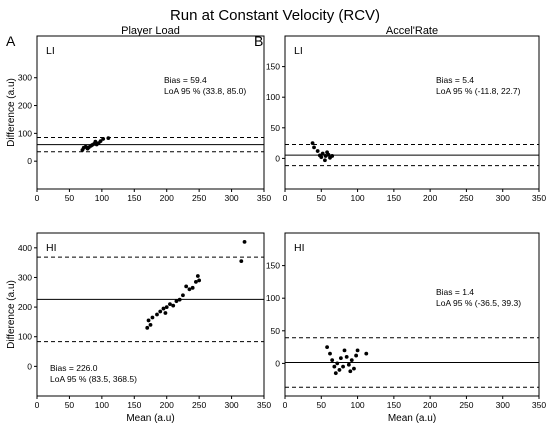  I want to click on intensity-label: LI, so click(298, 51).